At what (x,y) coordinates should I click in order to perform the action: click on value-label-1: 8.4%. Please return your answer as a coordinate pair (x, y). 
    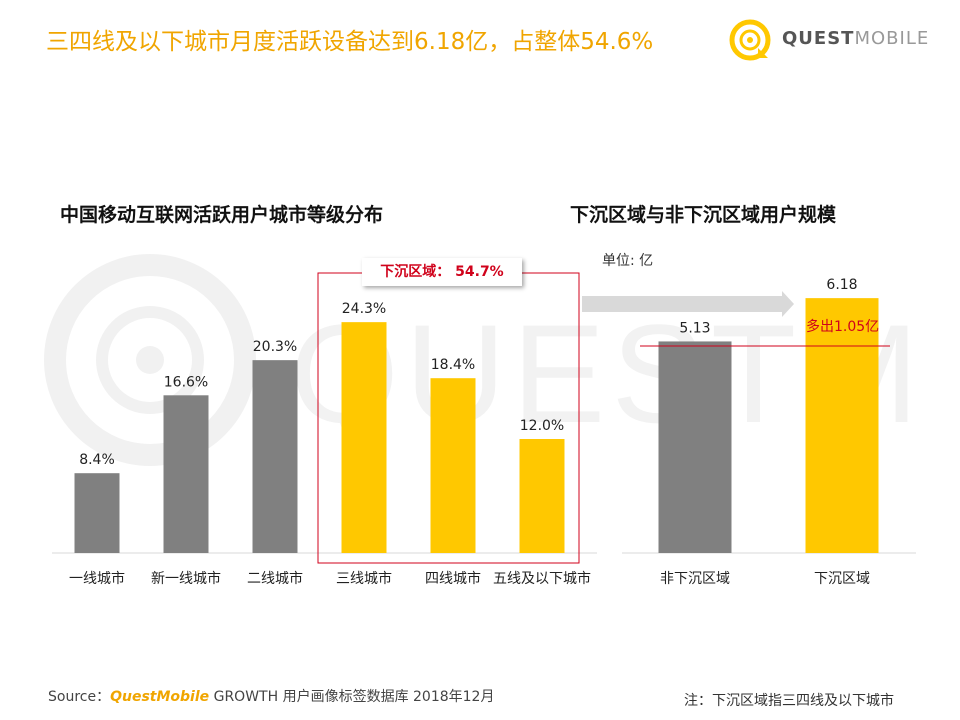
    Looking at the image, I should click on (97, 460).